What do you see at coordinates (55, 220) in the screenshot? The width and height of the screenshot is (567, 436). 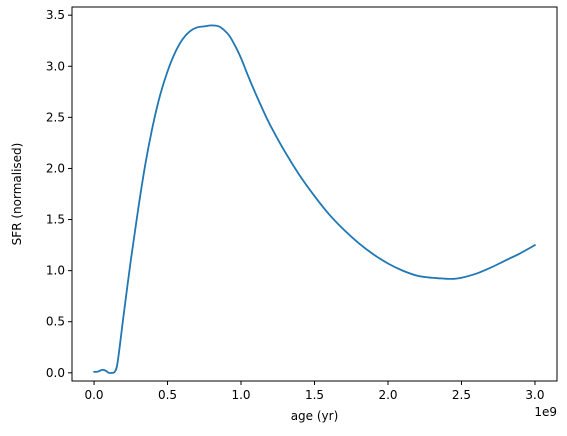 I see `y-tick-label: 1.5` at bounding box center [55, 220].